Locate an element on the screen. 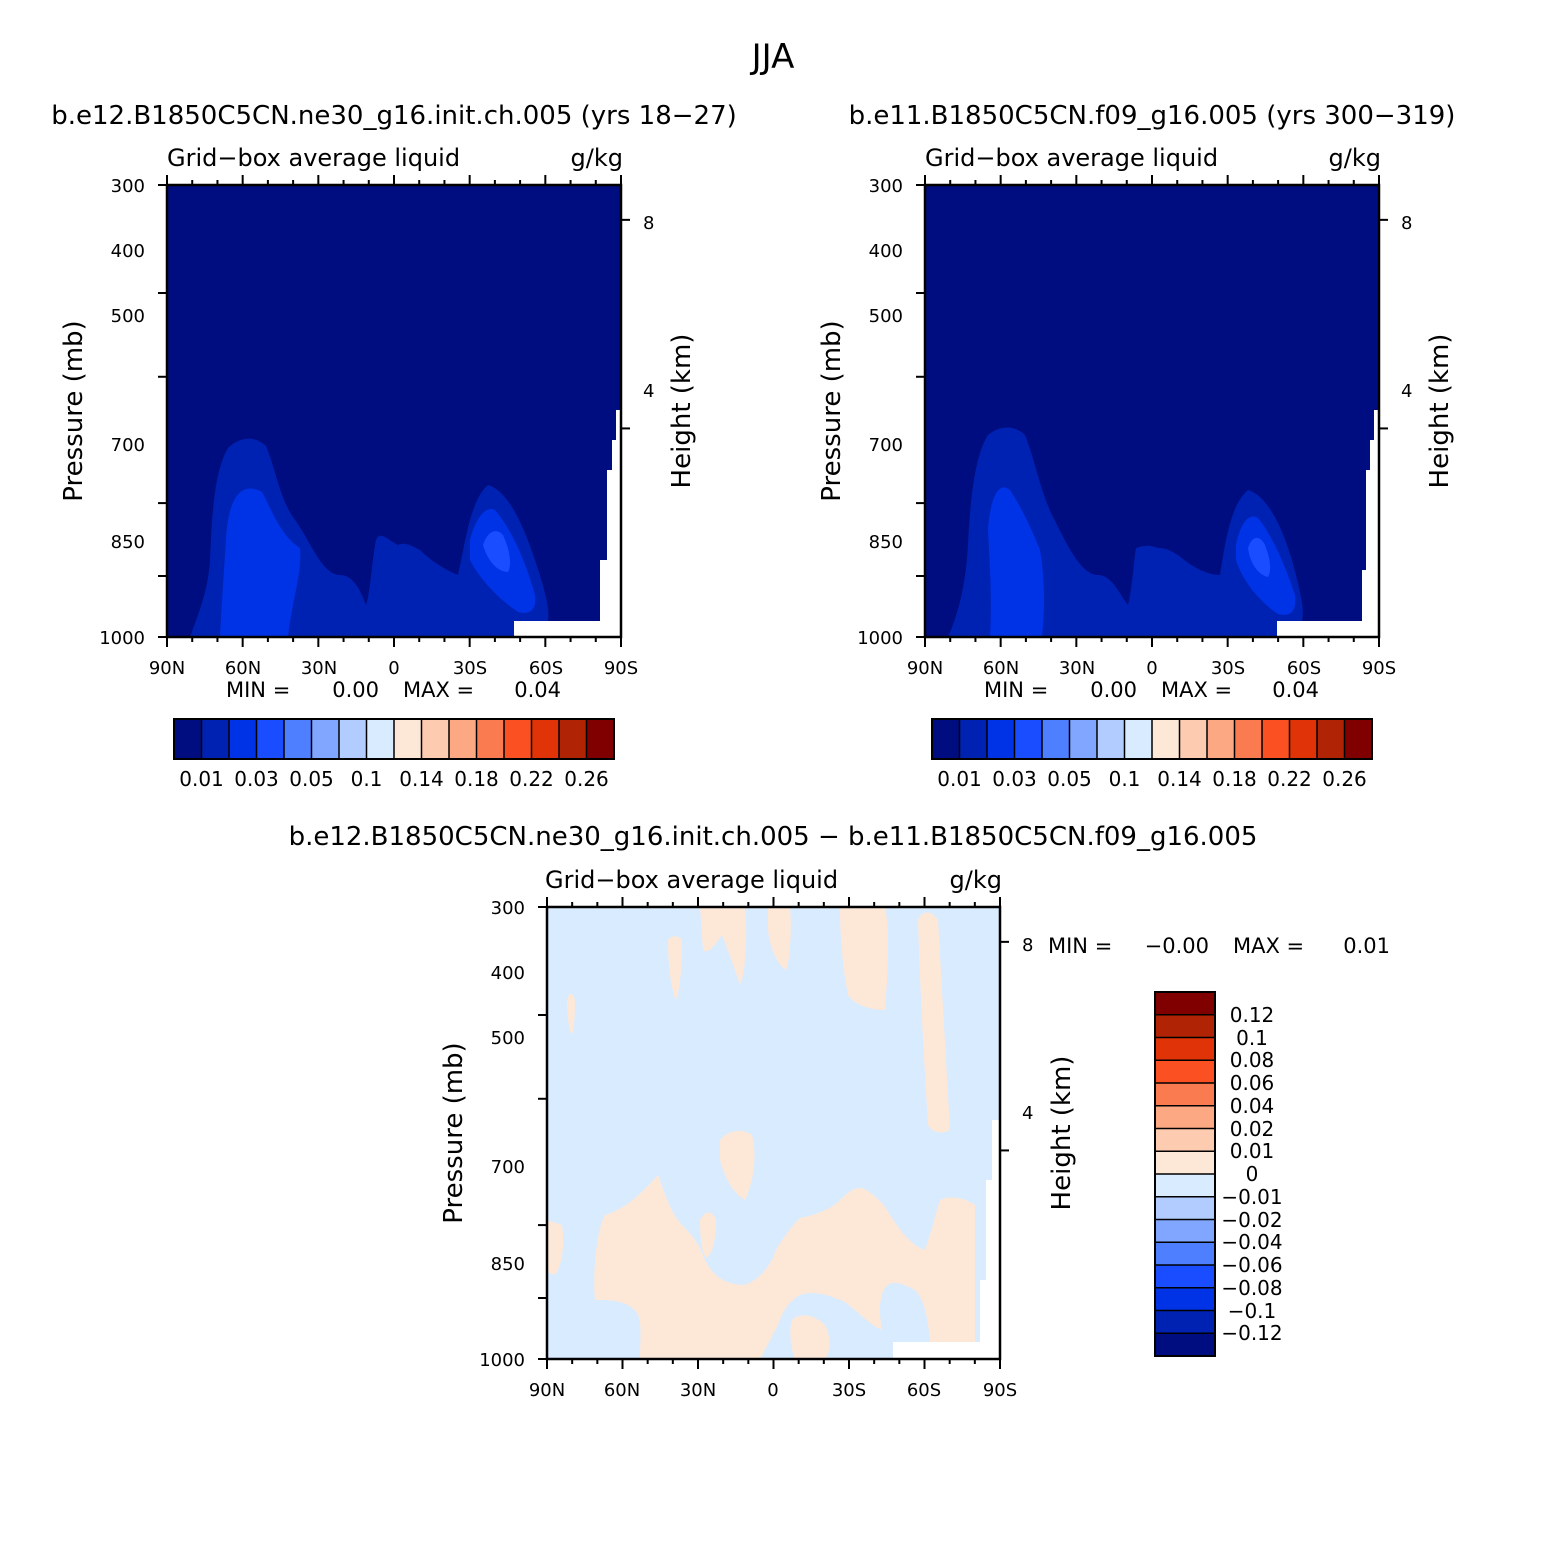 The image size is (1547, 1544). colorbar-label: −0.1 is located at coordinates (1252, 1311).